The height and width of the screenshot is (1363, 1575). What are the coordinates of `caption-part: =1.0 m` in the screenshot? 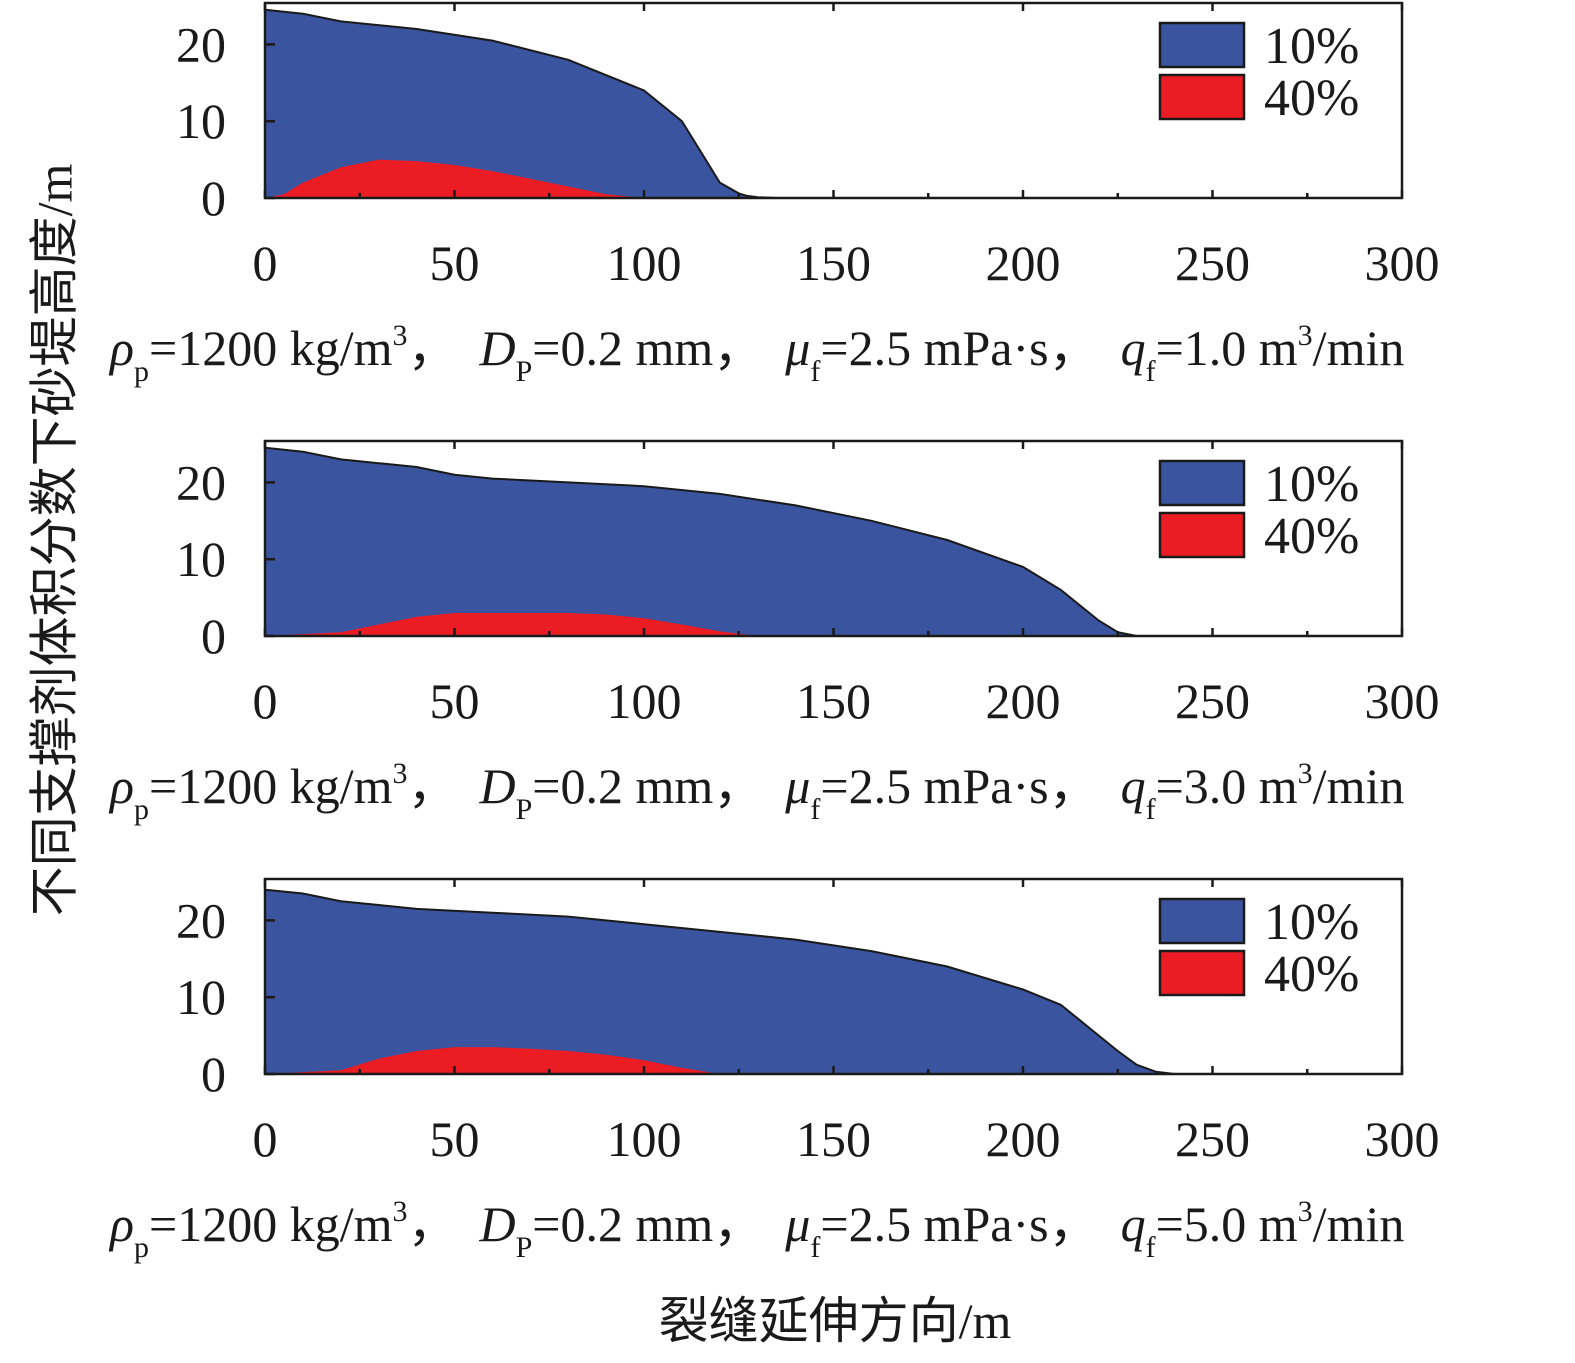 It's located at (1227, 348).